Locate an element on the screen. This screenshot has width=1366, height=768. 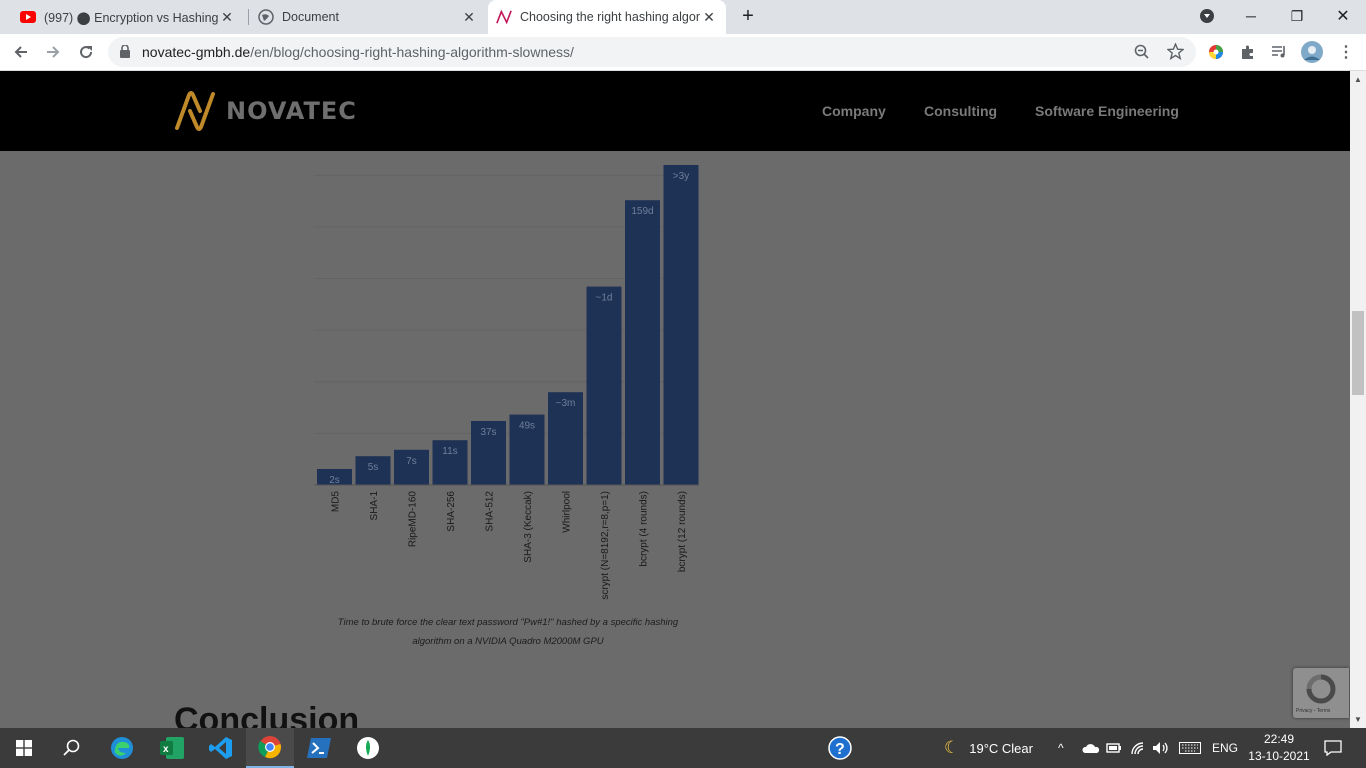
powershell-icon is located at coordinates (319, 748).